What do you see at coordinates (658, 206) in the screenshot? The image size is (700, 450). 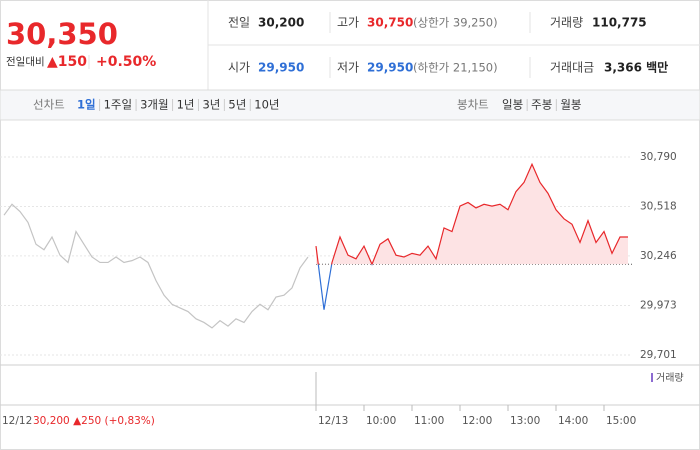 I see `y-tick-label: 30,518` at bounding box center [658, 206].